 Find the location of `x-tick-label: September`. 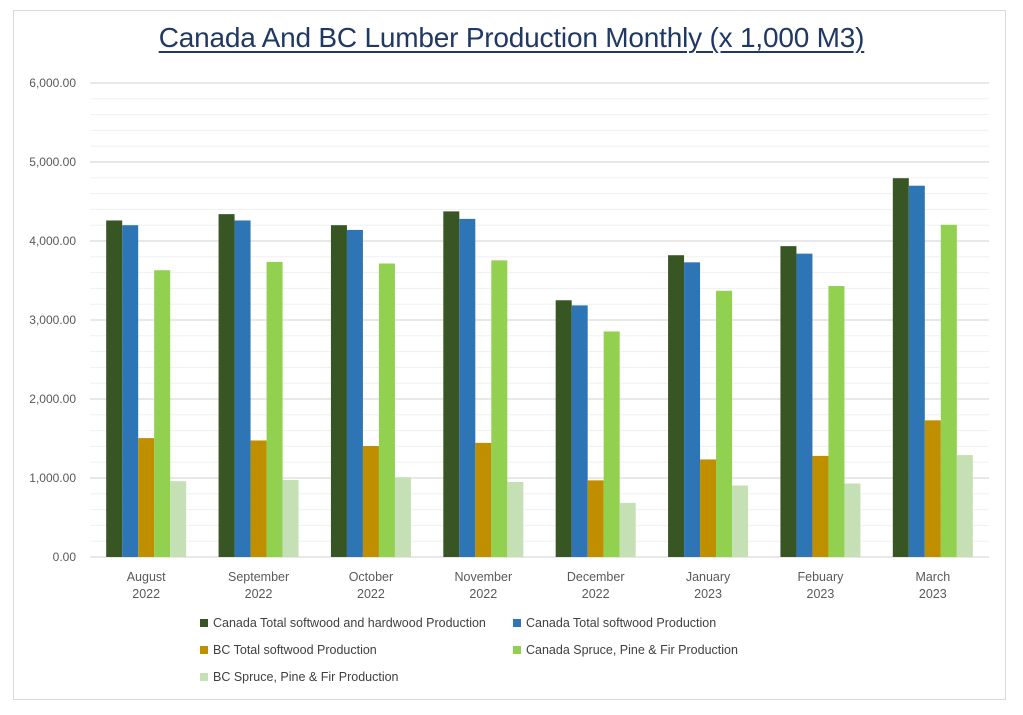

x-tick-label: September is located at coordinates (258, 577).